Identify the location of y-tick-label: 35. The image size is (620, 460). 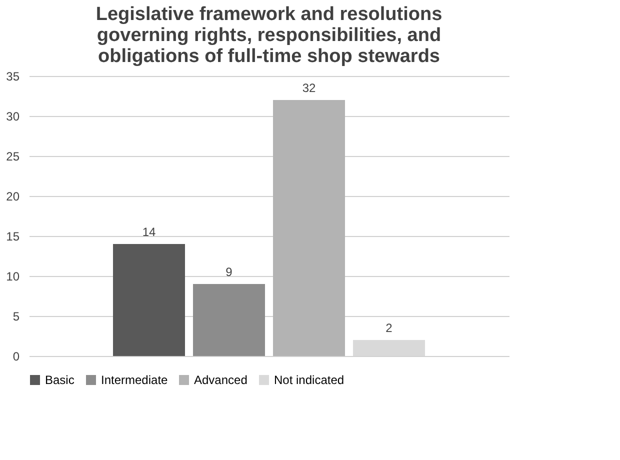
(13, 77).